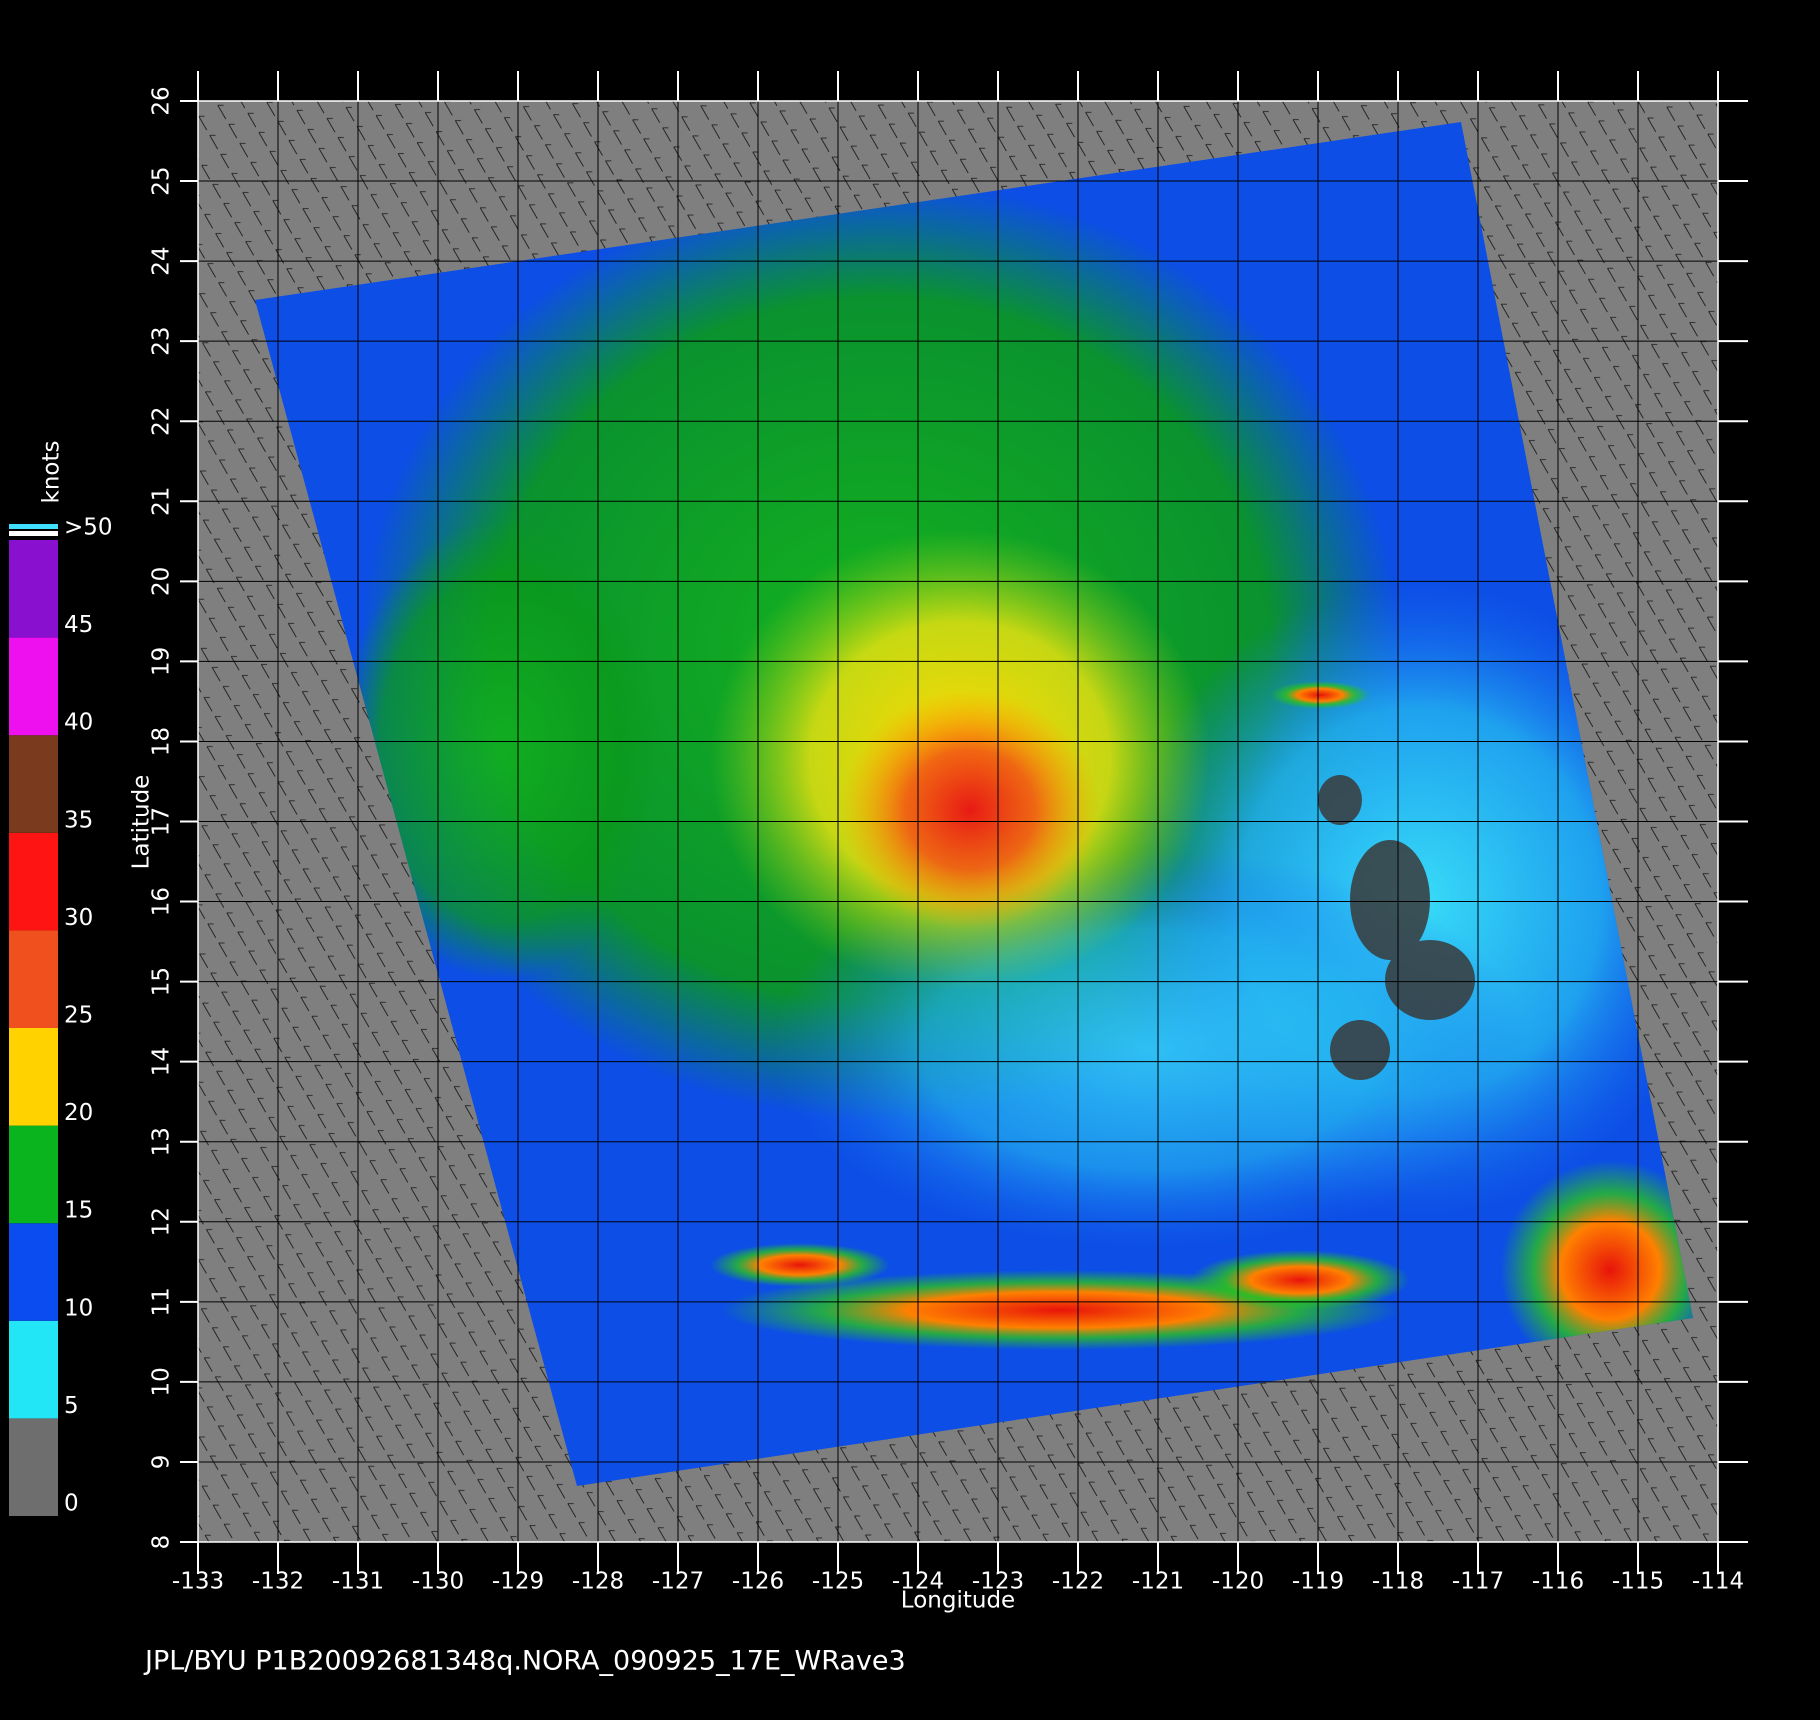 The width and height of the screenshot is (1820, 1720). Describe the element at coordinates (1238, 1582) in the screenshot. I see `x-tick-label: -120` at that location.